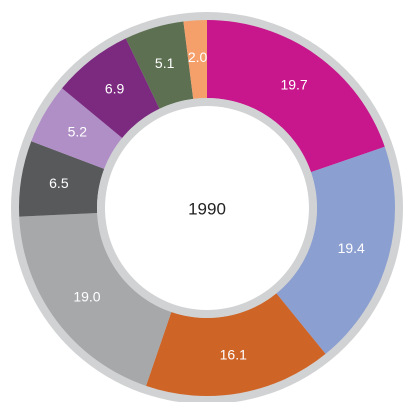 This screenshot has height=402, width=404. I want to click on value-label: 16.1, so click(233, 354).